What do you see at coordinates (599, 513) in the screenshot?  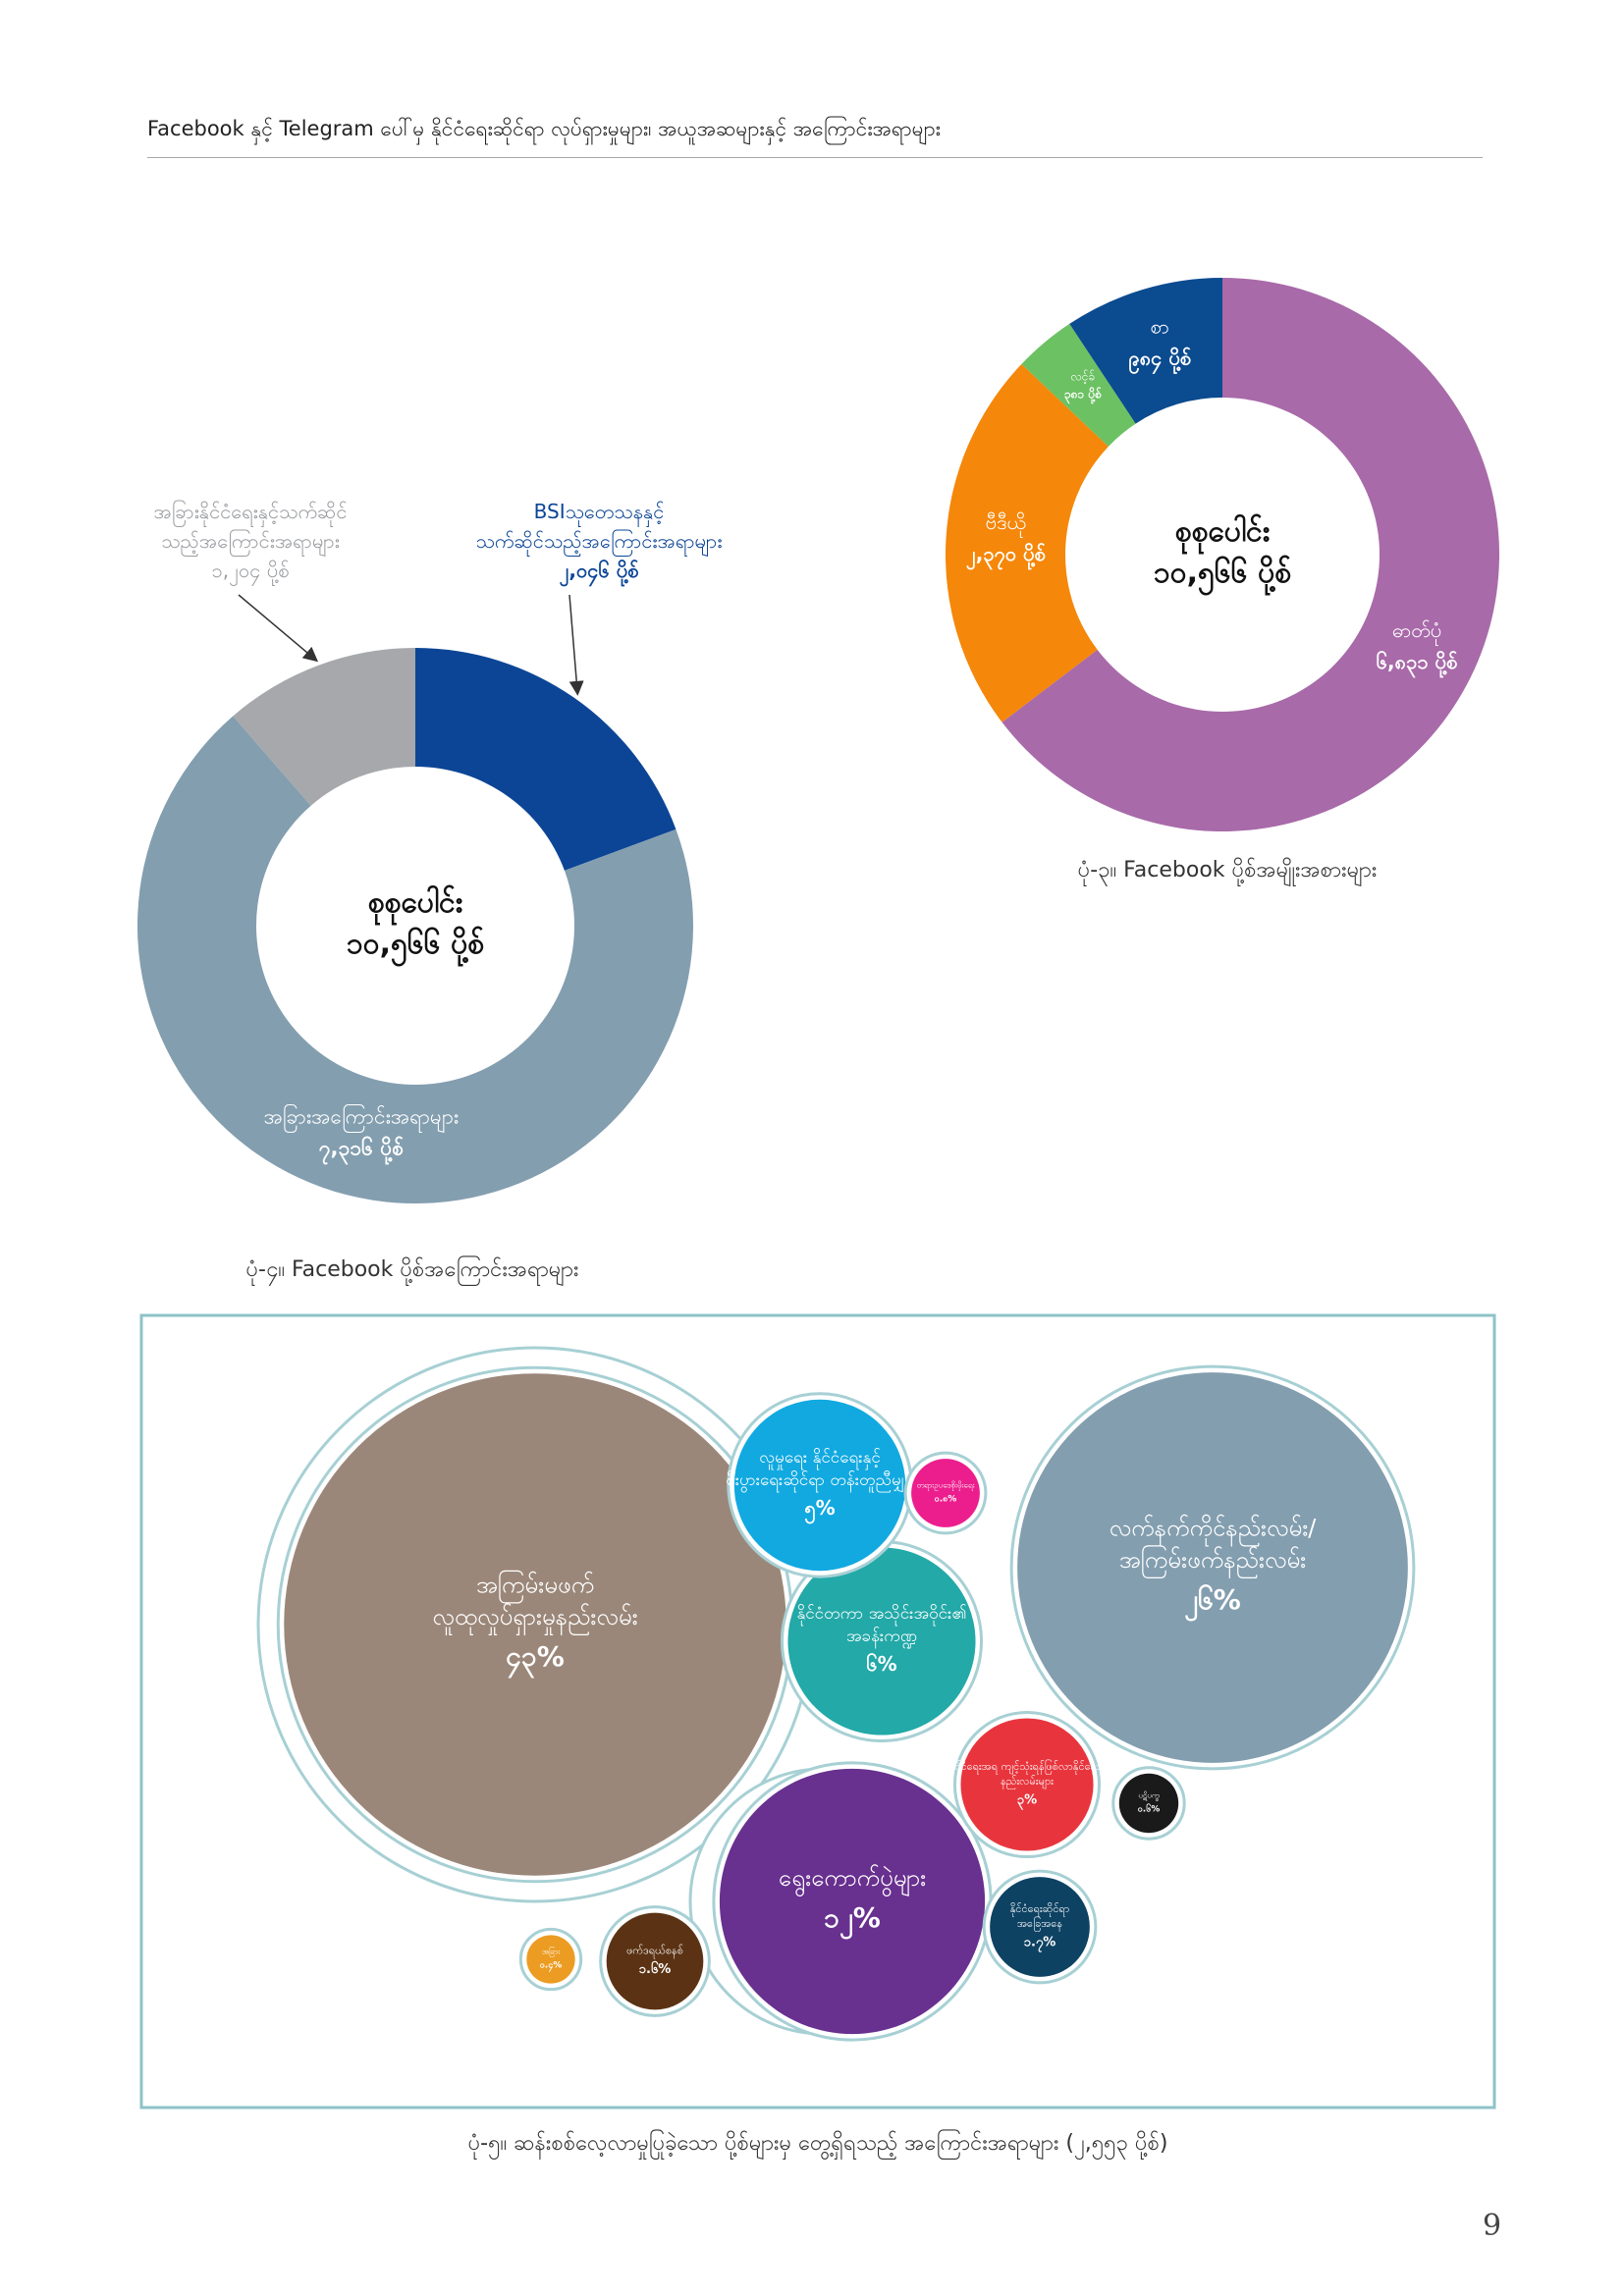 I see `fig4-callout-label-0-0: BSIသုတေသနနှင့်` at bounding box center [599, 513].